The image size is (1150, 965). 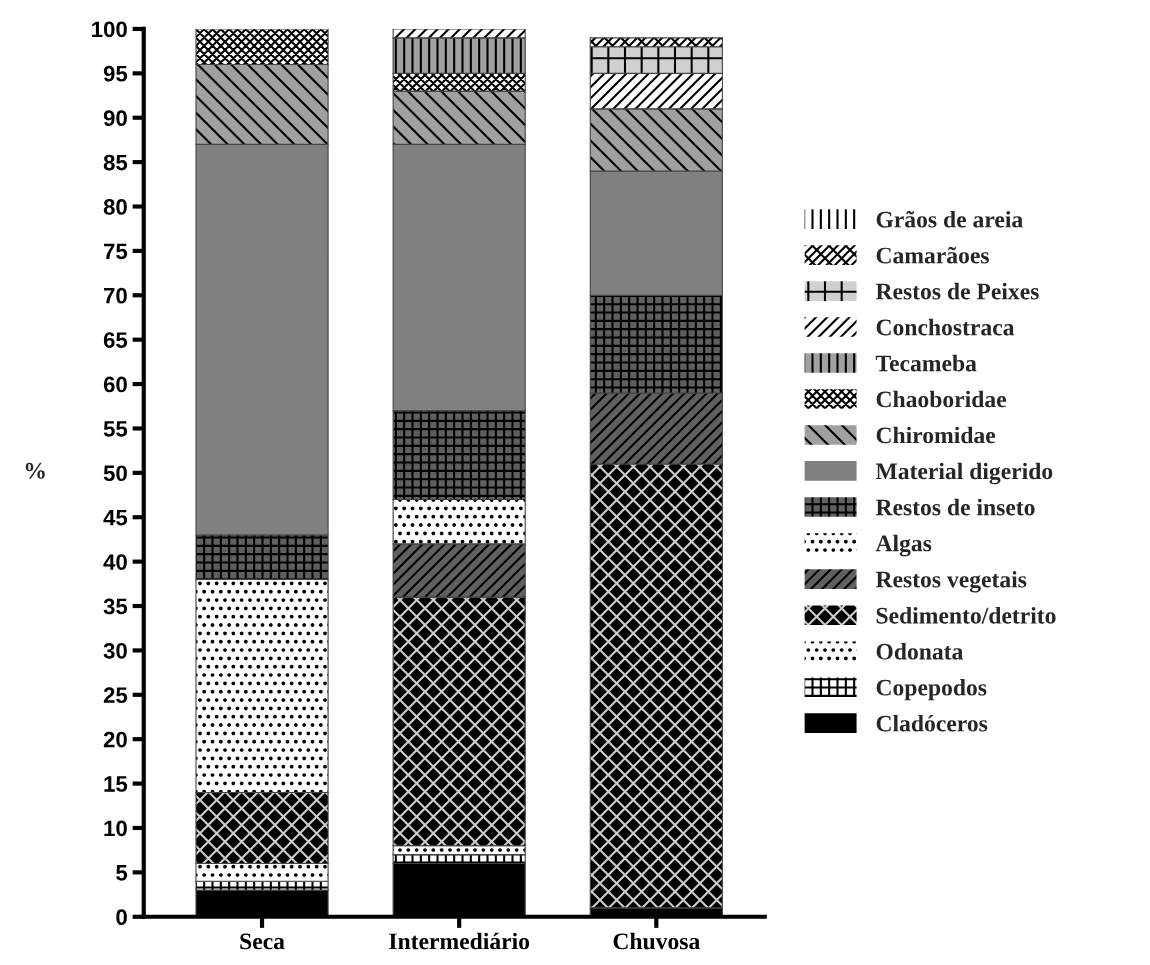 I want to click on legend-label: Cladóceros, so click(x=932, y=723).